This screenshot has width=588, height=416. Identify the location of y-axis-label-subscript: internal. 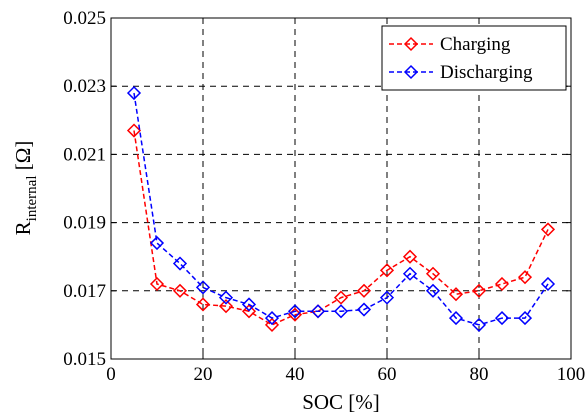
(32, 199).